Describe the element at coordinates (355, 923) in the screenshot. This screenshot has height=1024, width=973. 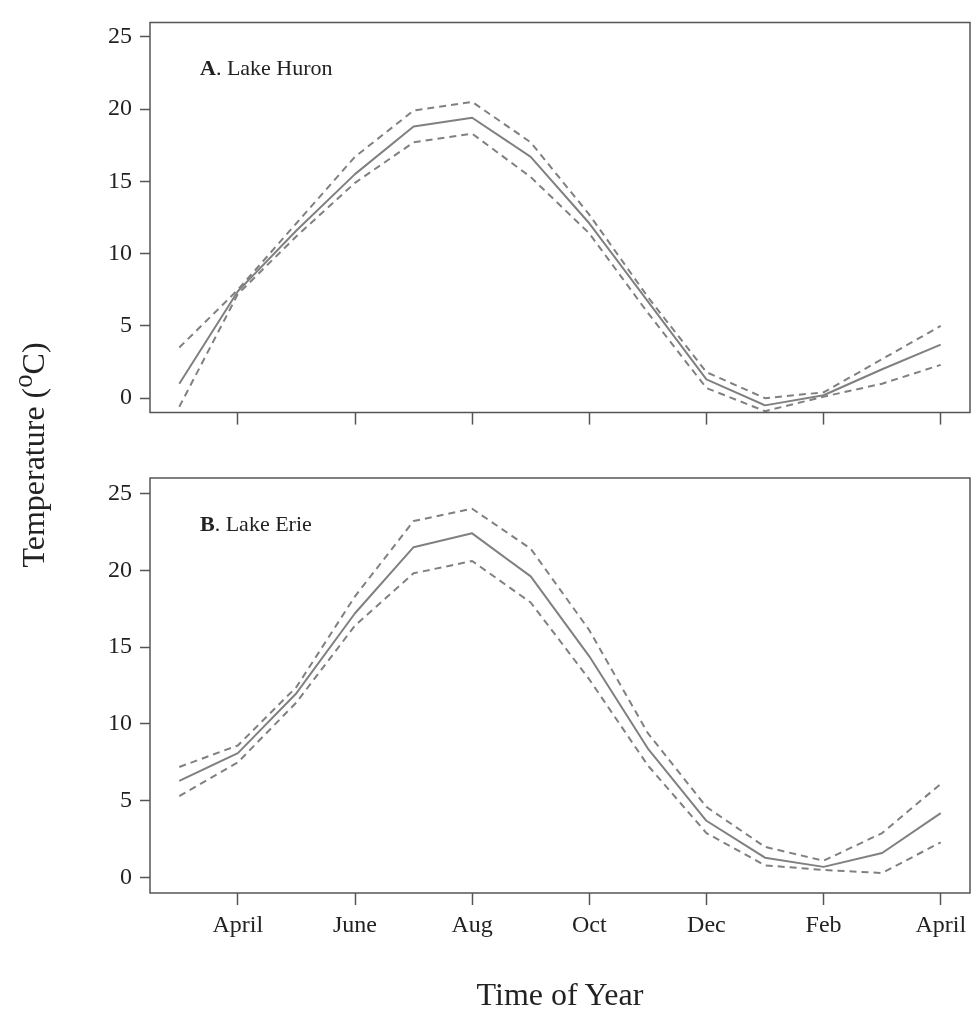
I see `x-tick-label: June` at that location.